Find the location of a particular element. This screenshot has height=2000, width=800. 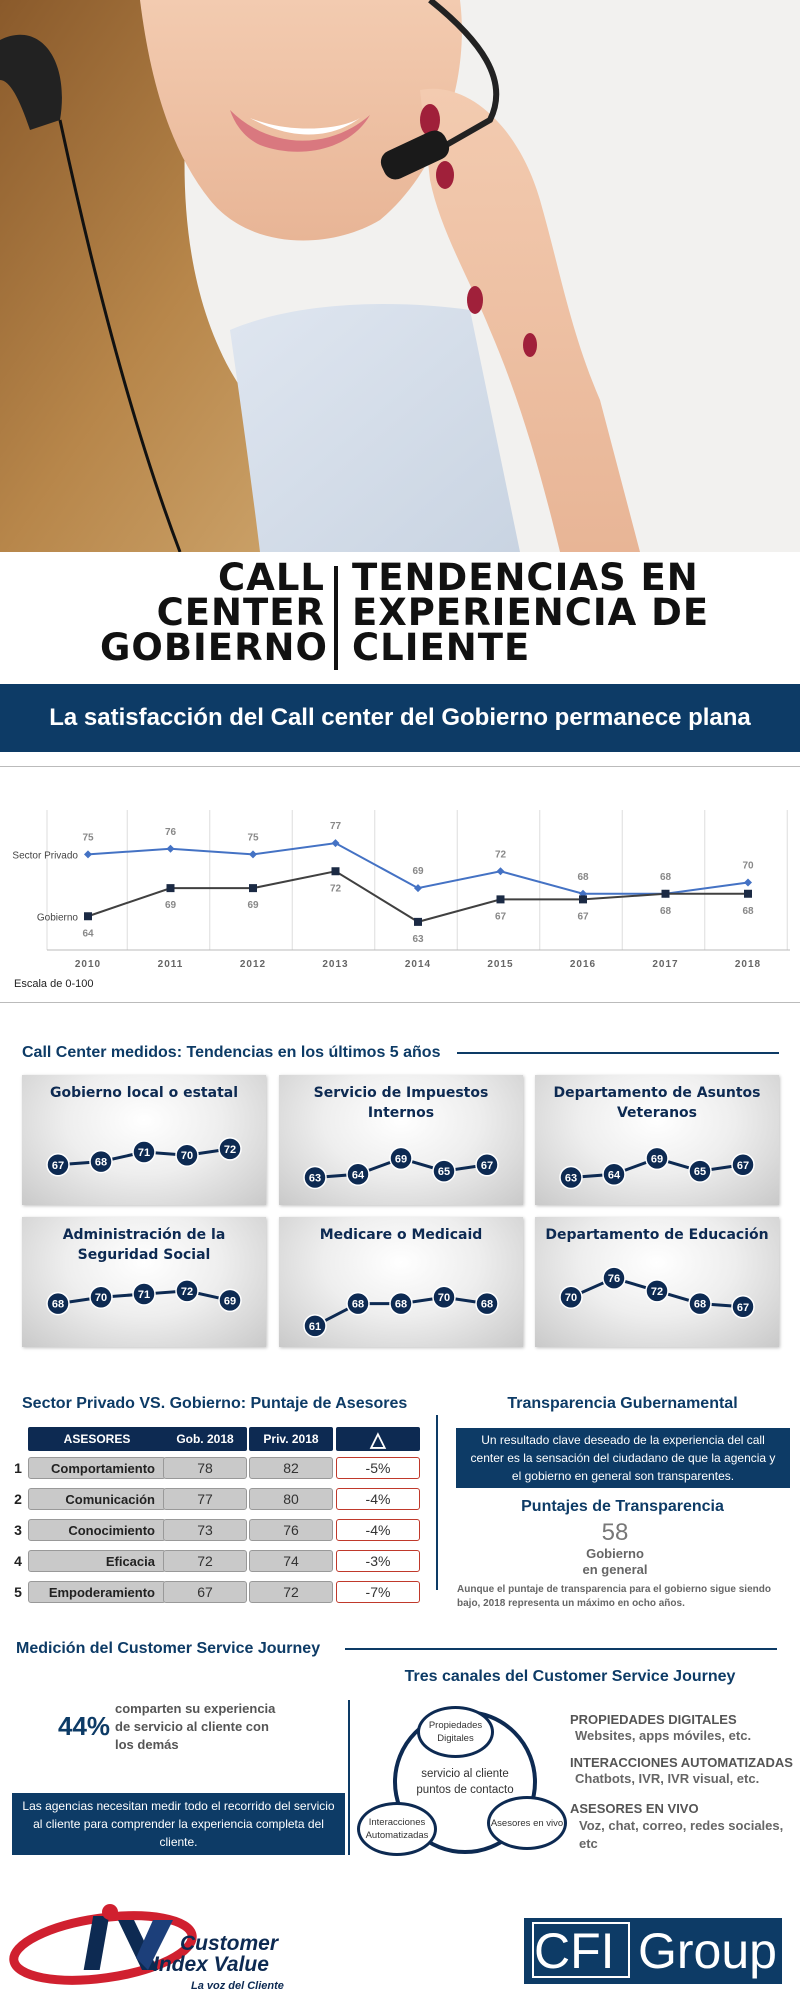

delta-value: -5% is located at coordinates (378, 1468).